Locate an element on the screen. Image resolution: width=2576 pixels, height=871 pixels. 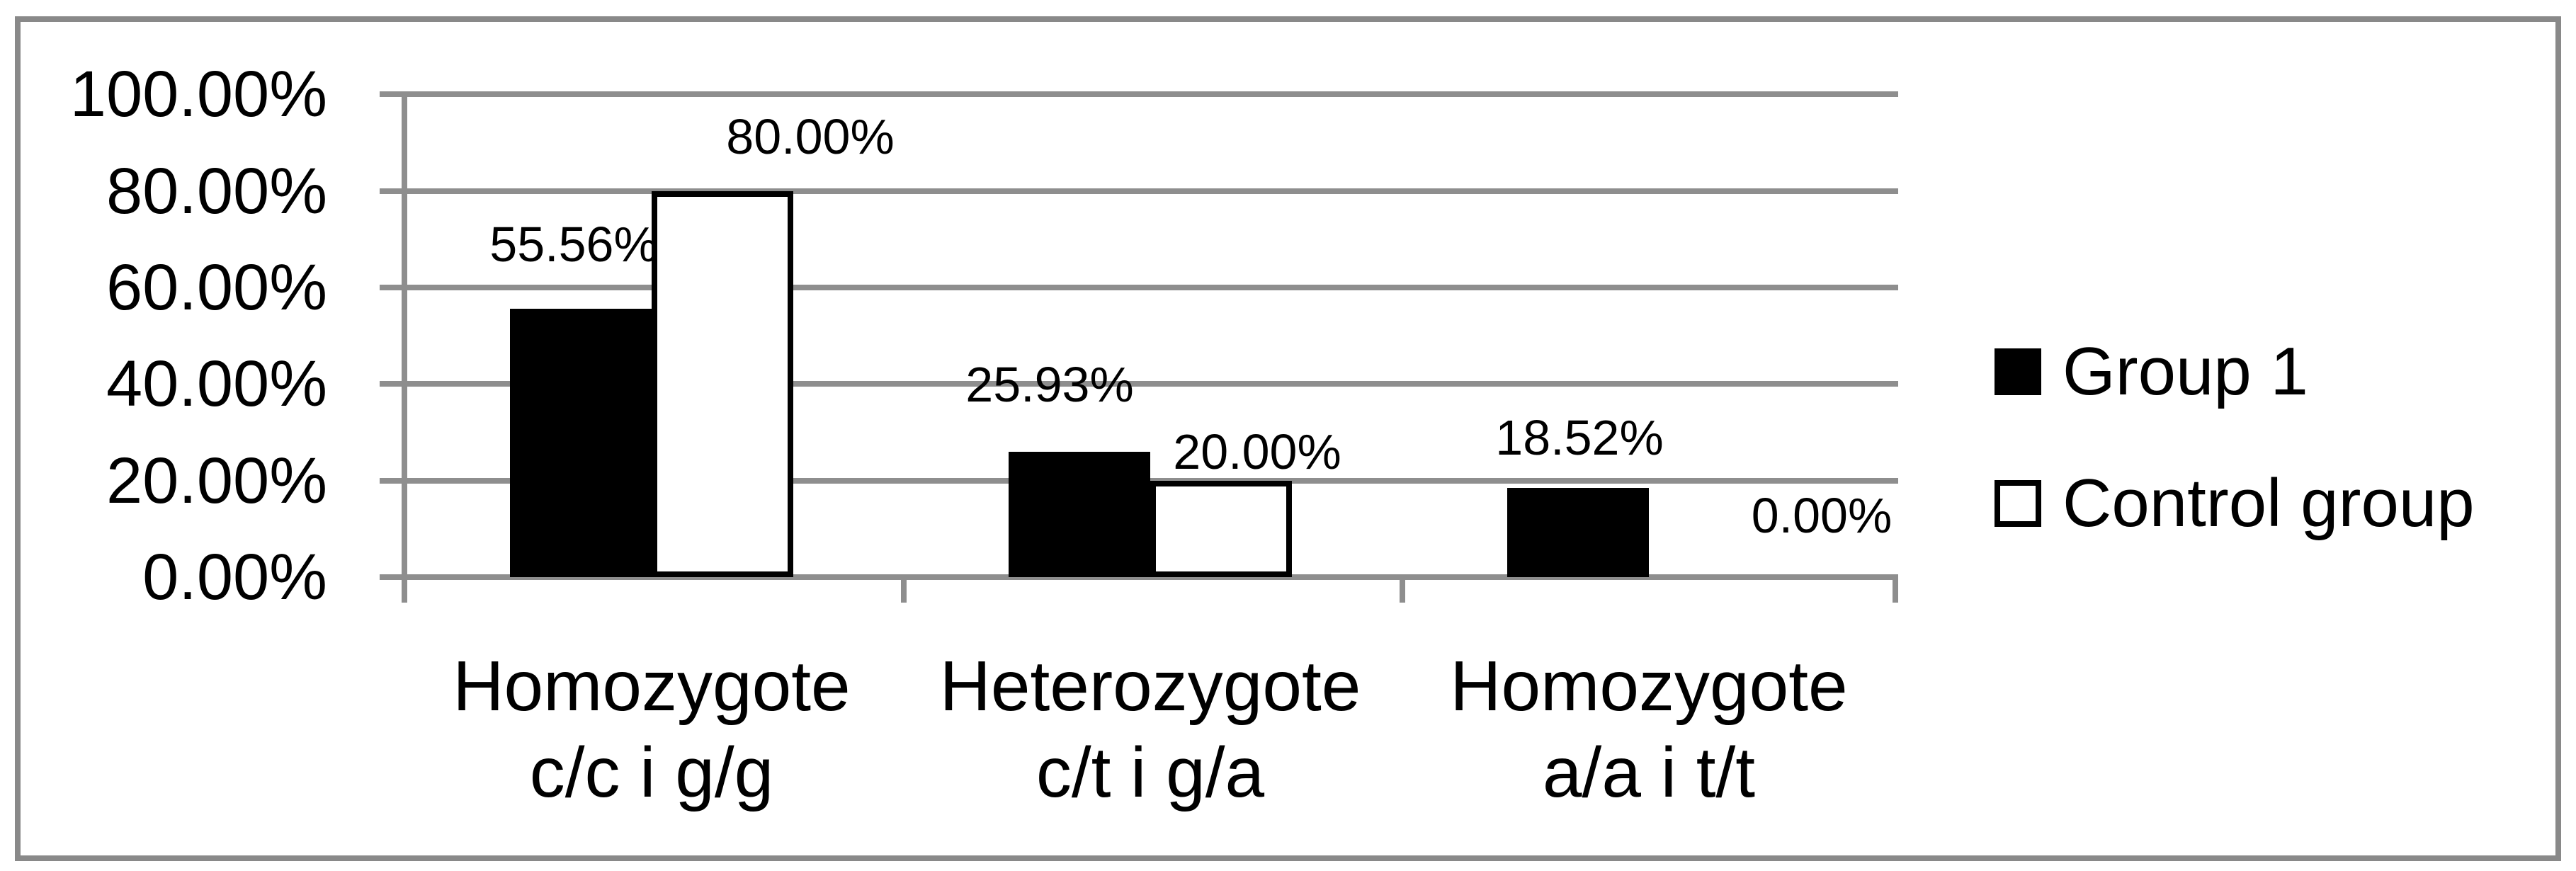
y-tick-label: 20.00% is located at coordinates (216, 480).